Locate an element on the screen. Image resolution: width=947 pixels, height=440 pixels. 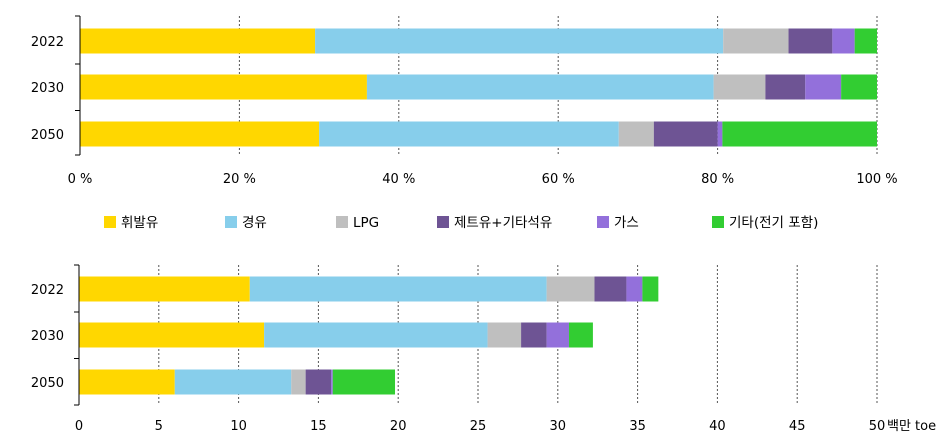
x-tick-label: 50 is located at coordinates (877, 426).